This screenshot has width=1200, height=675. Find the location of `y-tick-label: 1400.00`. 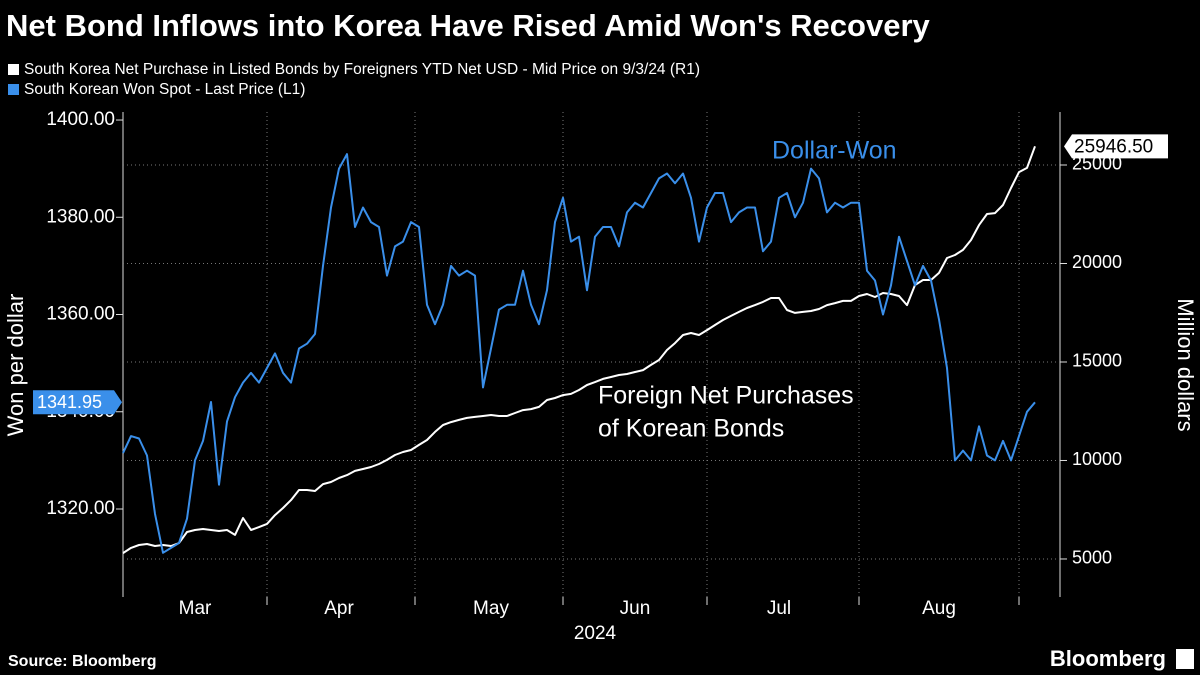

y-tick-label: 1400.00 is located at coordinates (80, 119).